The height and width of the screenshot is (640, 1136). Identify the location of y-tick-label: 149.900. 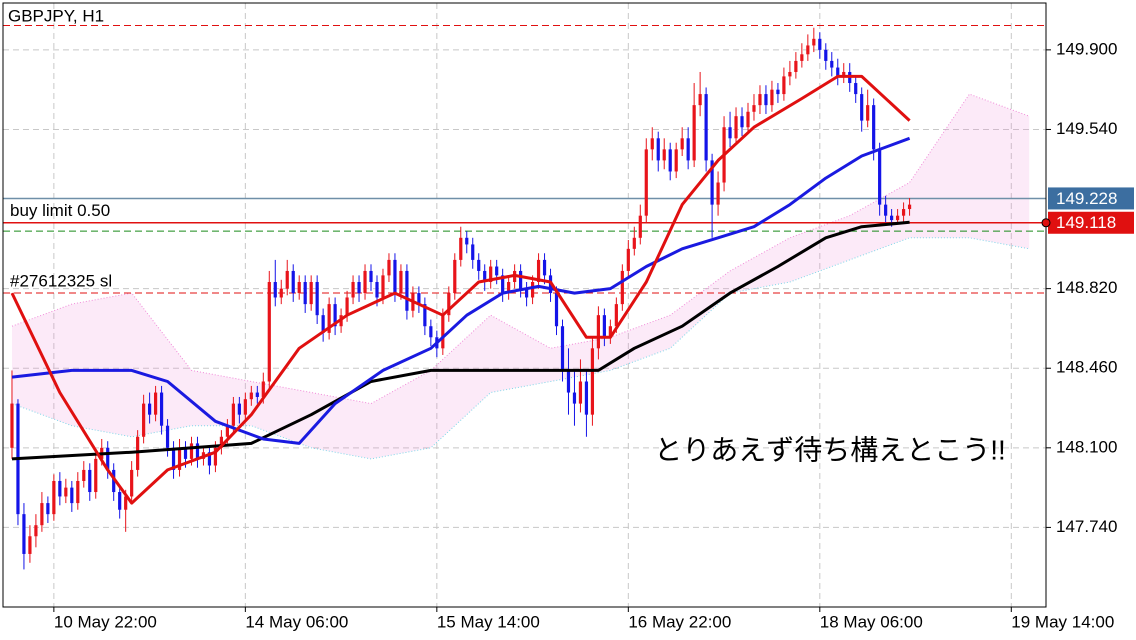
(1086, 48).